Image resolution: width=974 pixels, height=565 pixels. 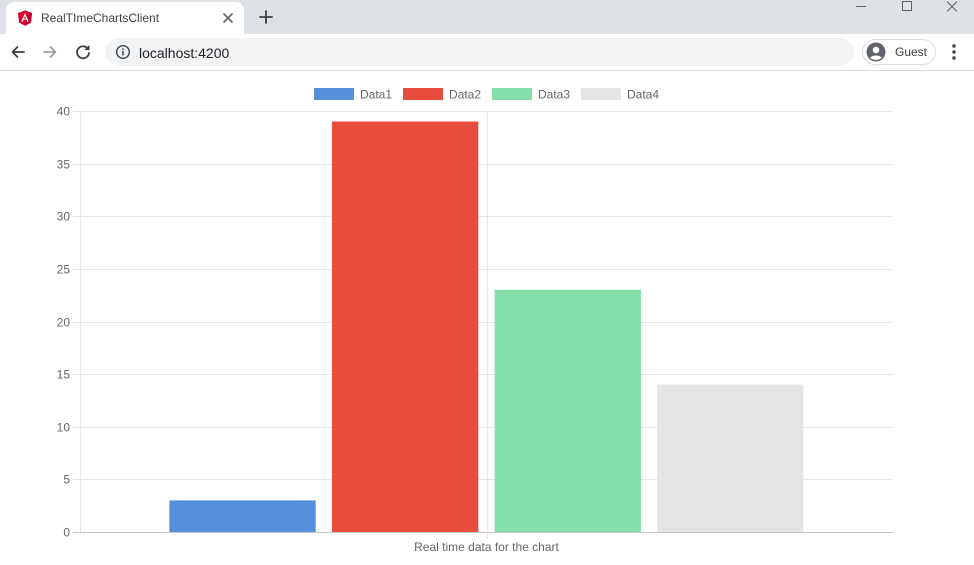 I want to click on legend-swatch-data4, so click(x=601, y=94).